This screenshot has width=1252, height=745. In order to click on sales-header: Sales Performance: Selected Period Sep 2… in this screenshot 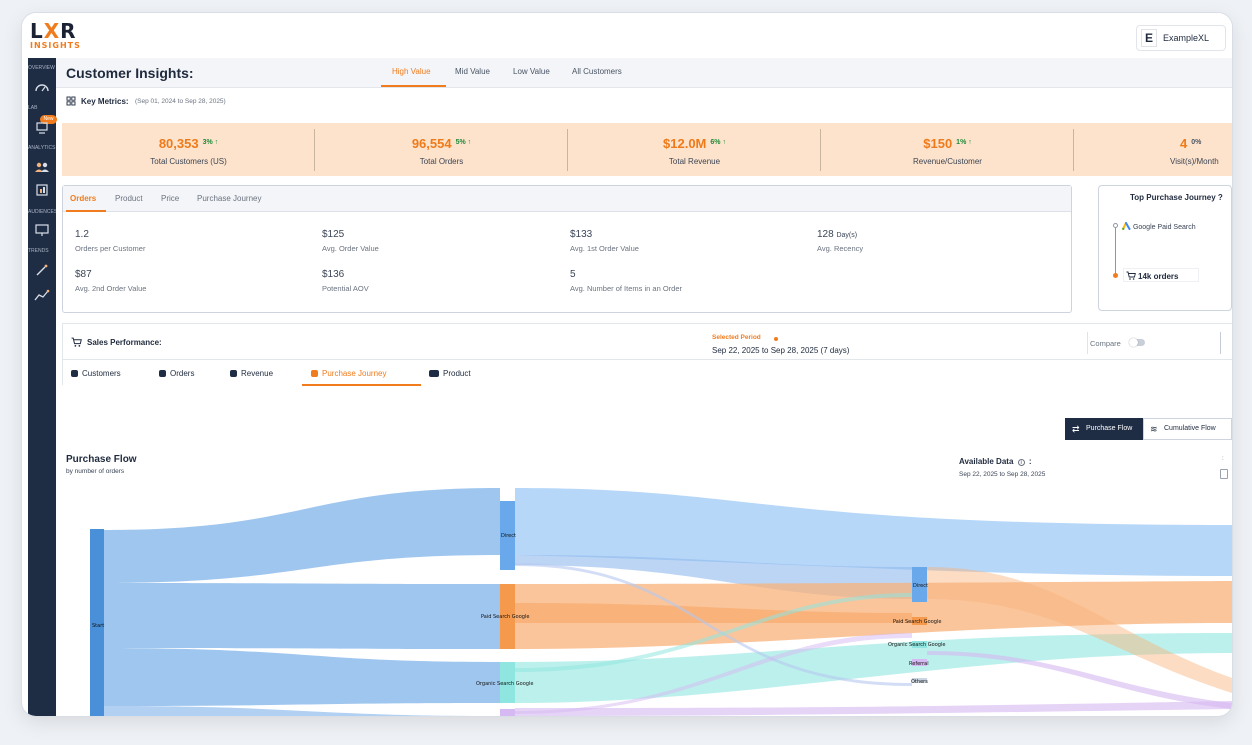, I will do `click(647, 342)`.